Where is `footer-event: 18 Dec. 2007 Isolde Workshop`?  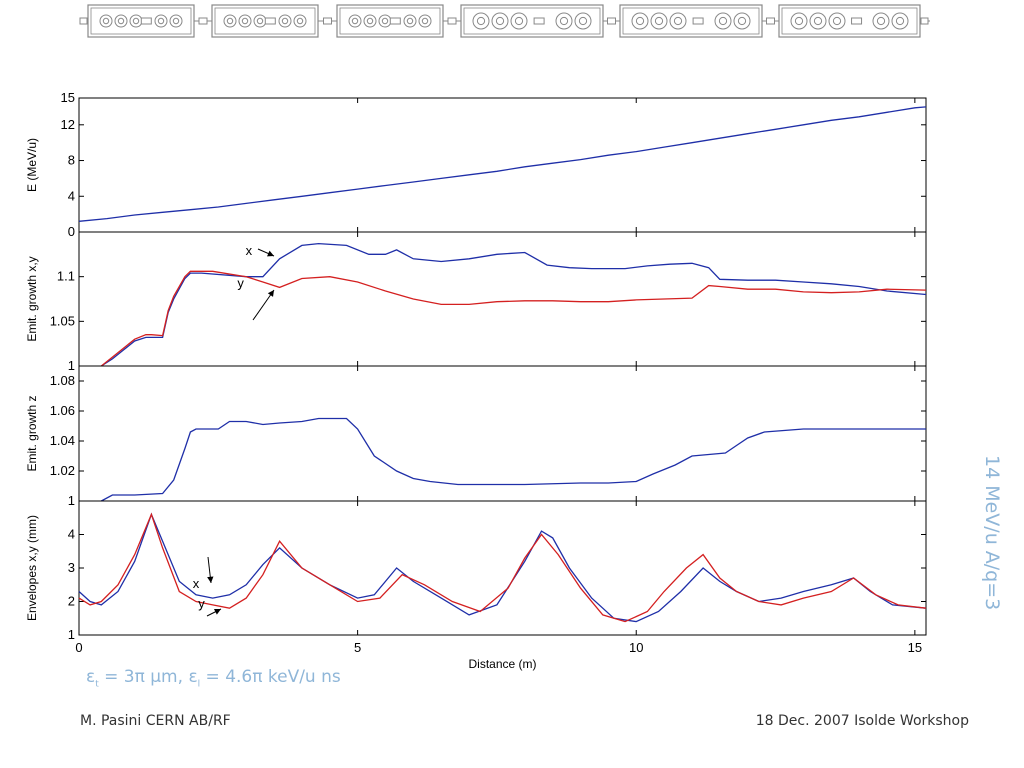
footer-event: 18 Dec. 2007 Isolde Workshop is located at coordinates (862, 721).